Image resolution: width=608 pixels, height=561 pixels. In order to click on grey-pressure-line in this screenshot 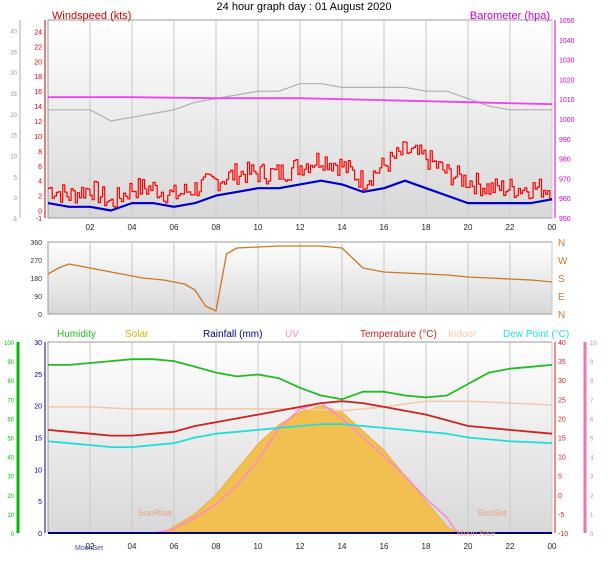, I will do `click(300, 102)`.